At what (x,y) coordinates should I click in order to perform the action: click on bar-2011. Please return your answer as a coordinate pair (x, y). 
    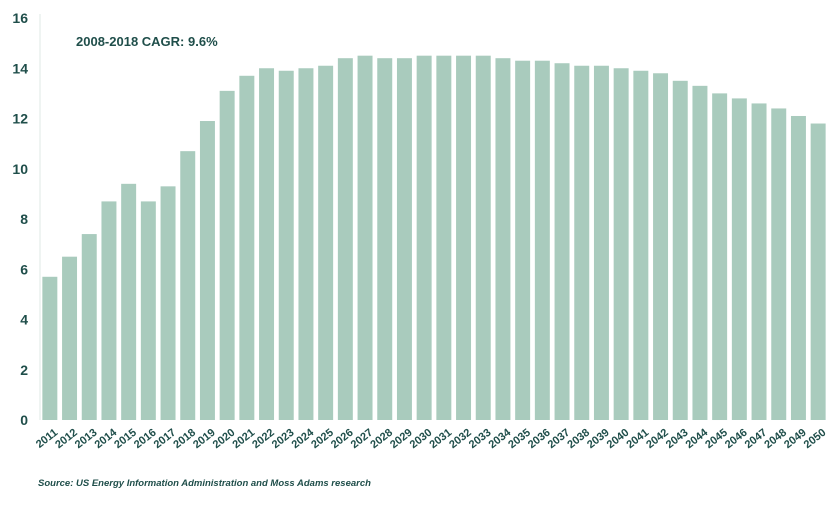
    Looking at the image, I should click on (50, 348).